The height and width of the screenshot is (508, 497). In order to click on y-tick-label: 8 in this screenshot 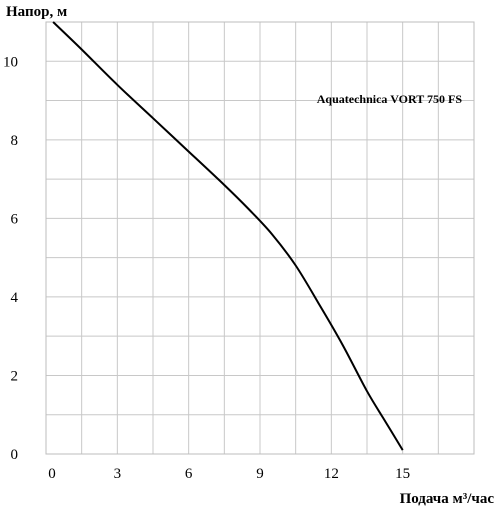, I will do `click(15, 141)`.